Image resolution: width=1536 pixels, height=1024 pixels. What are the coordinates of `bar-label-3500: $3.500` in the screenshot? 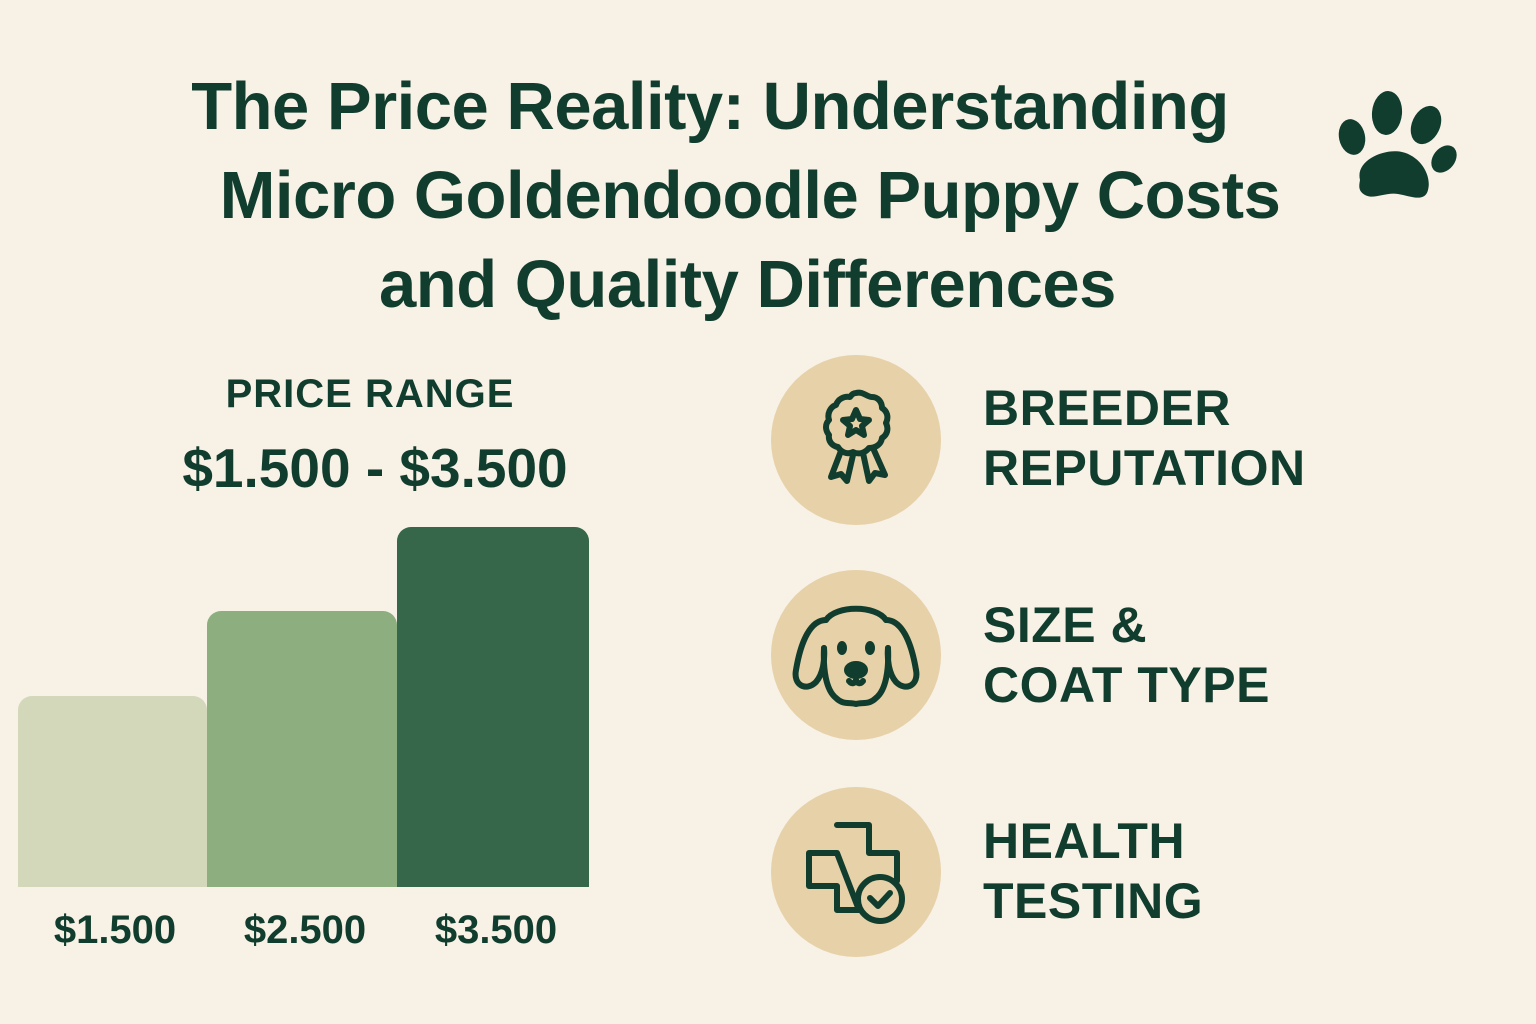 It's located at (496, 930).